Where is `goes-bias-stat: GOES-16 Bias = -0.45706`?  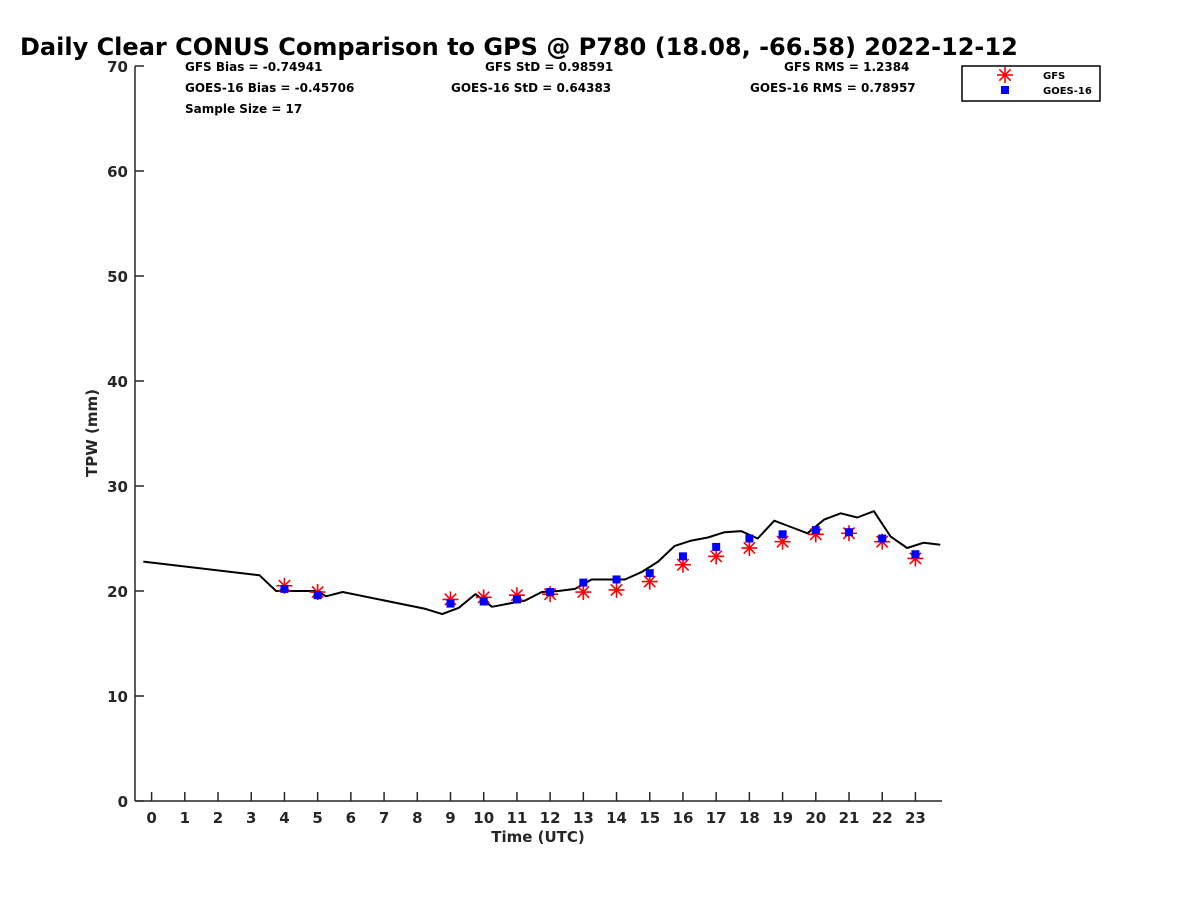
goes-bias-stat: GOES-16 Bias = -0.45706 is located at coordinates (269, 88).